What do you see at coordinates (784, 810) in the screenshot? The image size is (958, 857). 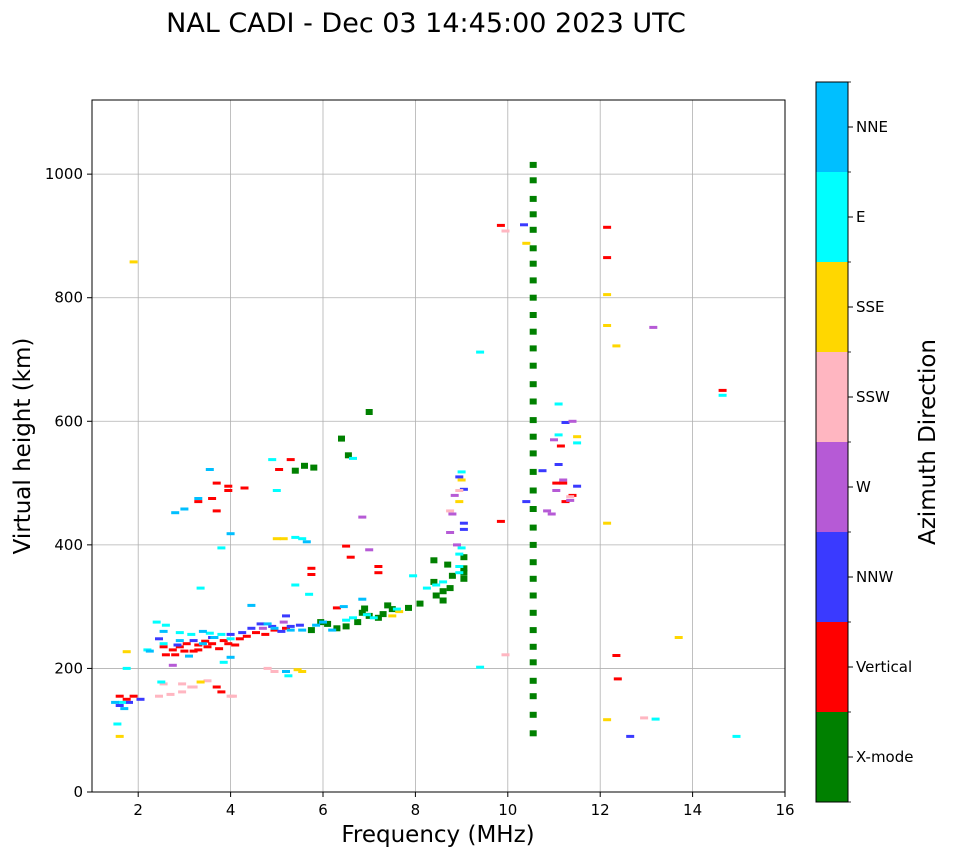 I see `x-tick-label: 16` at bounding box center [784, 810].